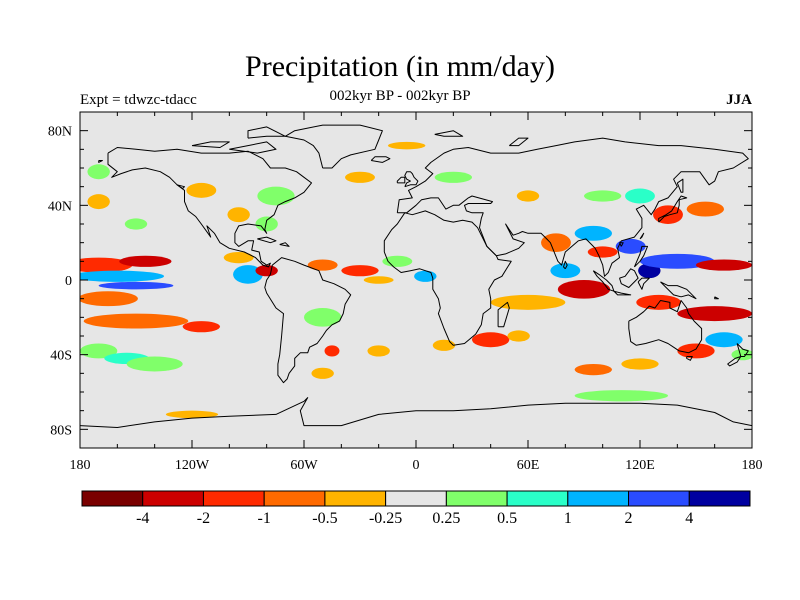 The image size is (800, 600). What do you see at coordinates (203, 518) in the screenshot?
I see `colorbar-label: -2` at bounding box center [203, 518].